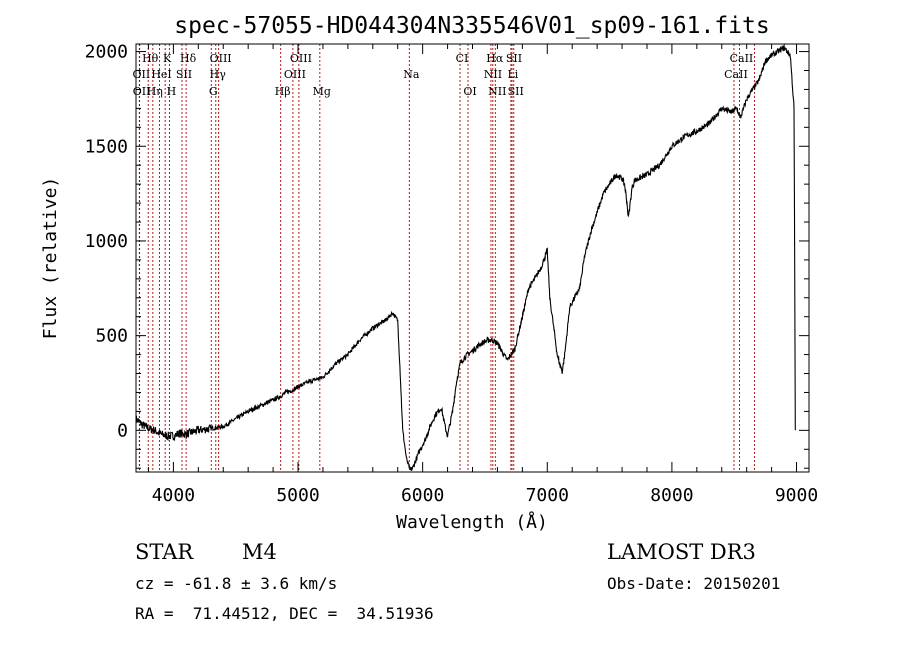 Image resolution: width=900 pixels, height=649 pixels. I want to click on x-tick-label: 9000, so click(796, 495).